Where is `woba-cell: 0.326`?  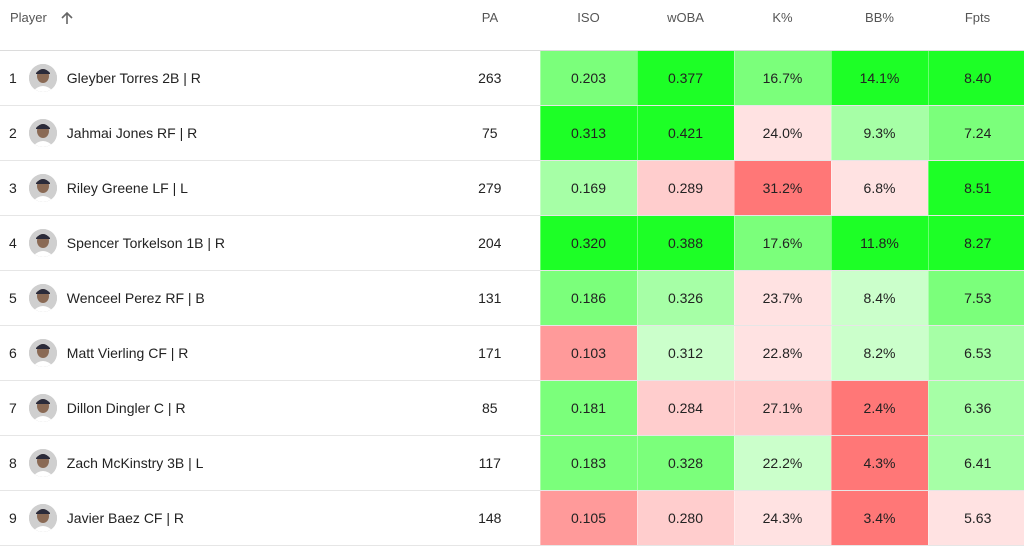 woba-cell: 0.326 is located at coordinates (685, 298).